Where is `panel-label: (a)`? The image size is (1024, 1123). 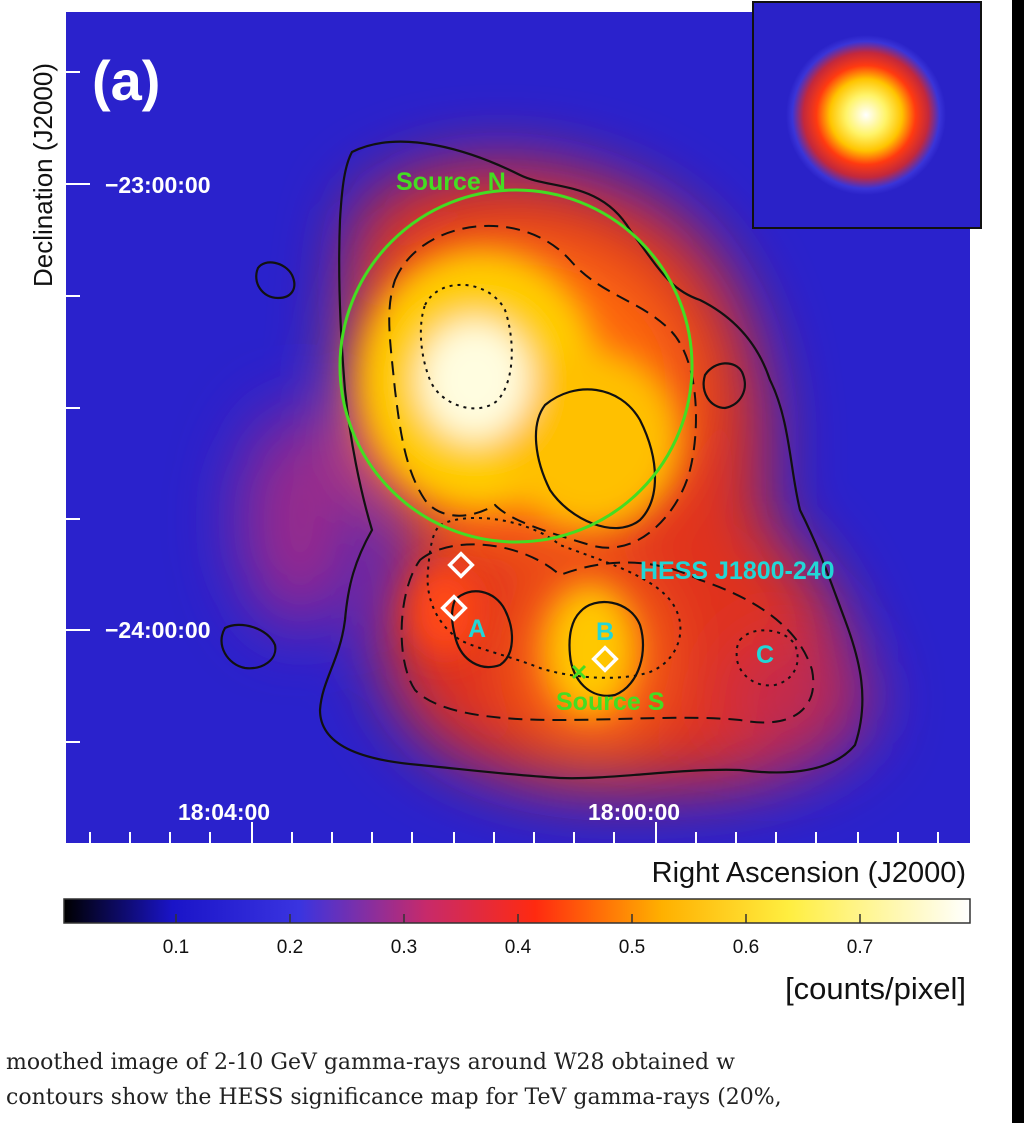
panel-label: (a) is located at coordinates (126, 80).